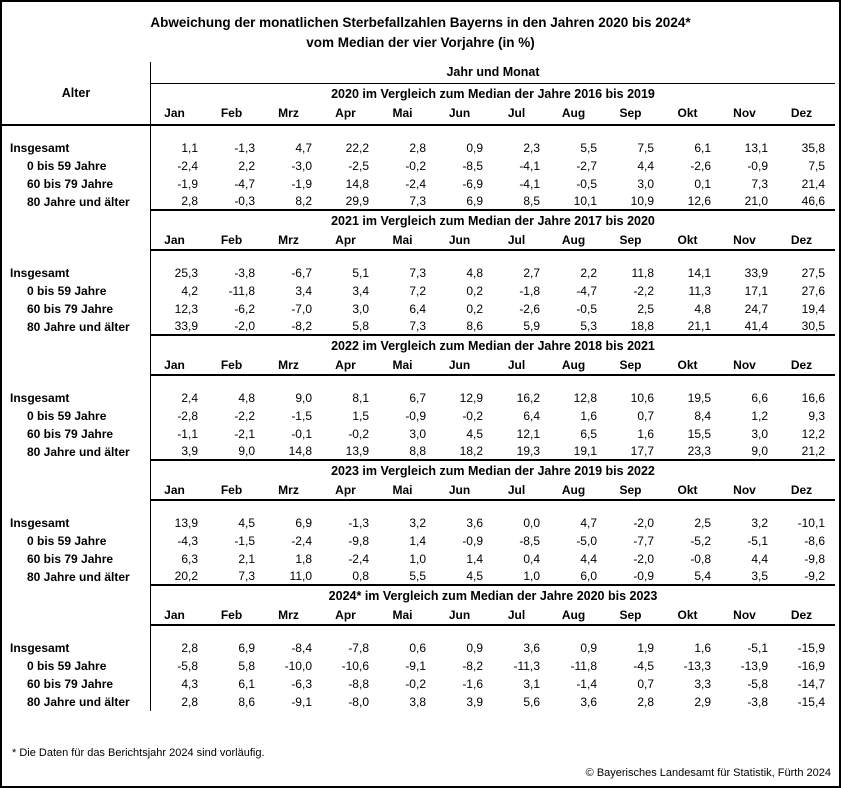 The image size is (841, 788). I want to click on value-cell: -7,7, so click(643, 541).